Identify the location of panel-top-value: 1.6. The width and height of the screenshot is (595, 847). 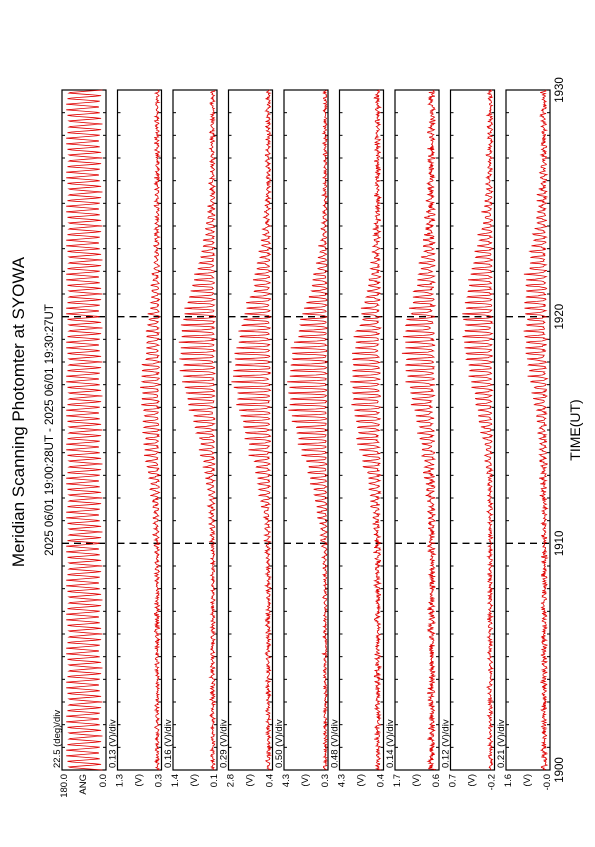
(508, 780).